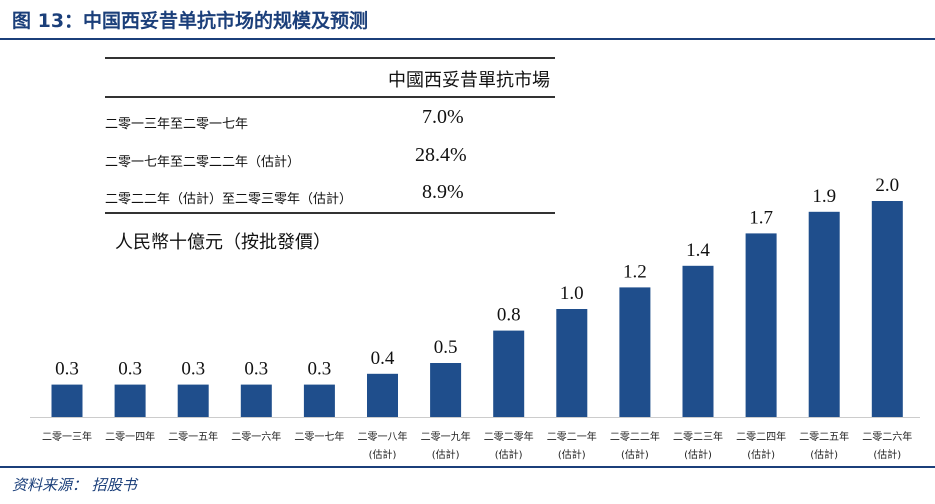  I want to click on data-label: 0.5, so click(446, 347).